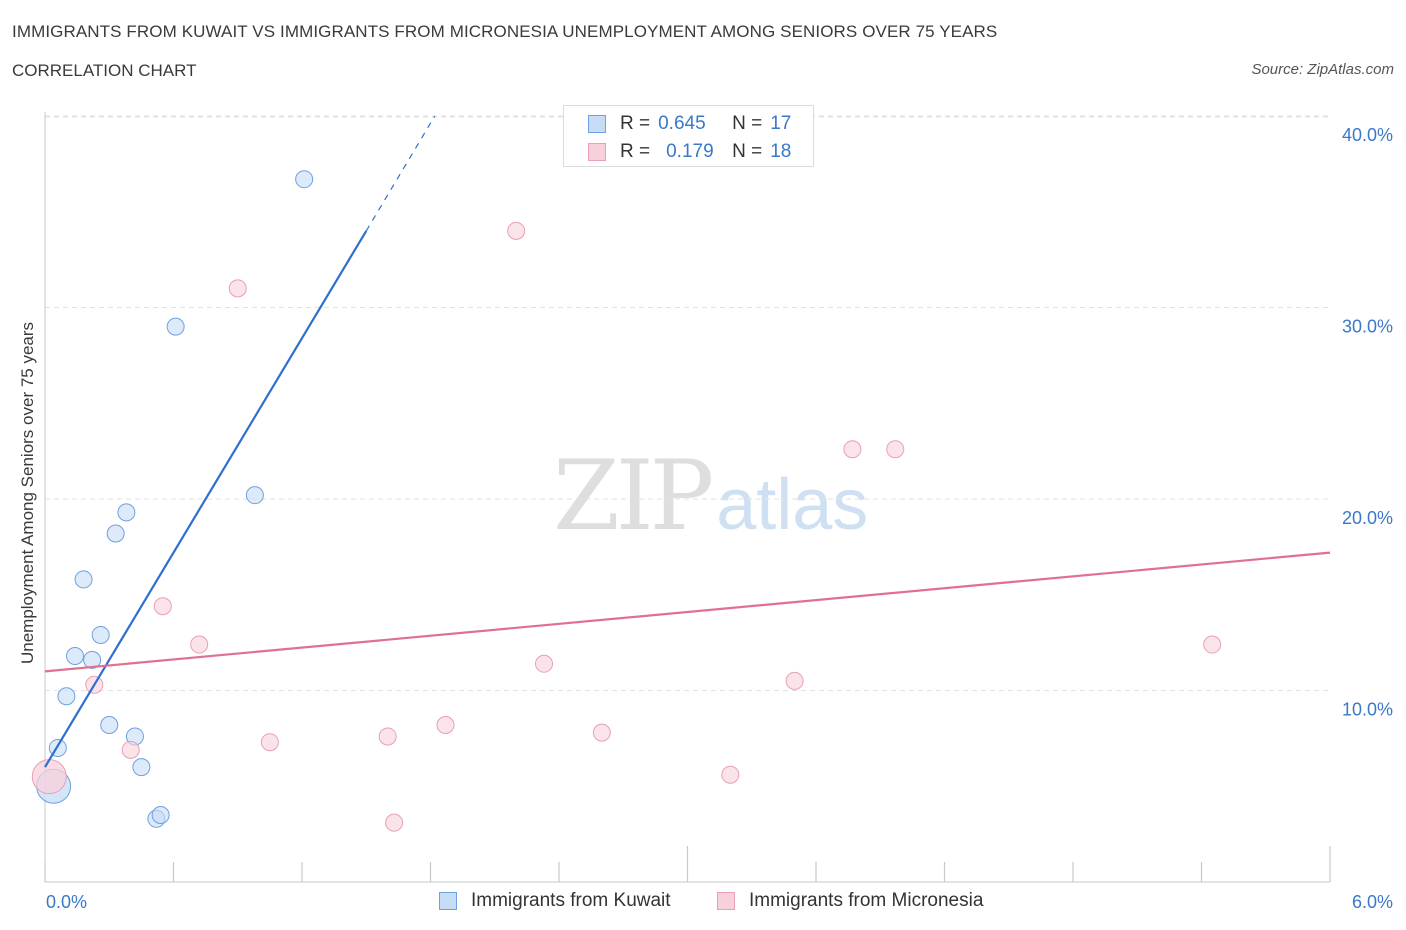 The width and height of the screenshot is (1406, 930). I want to click on watermark: ZIPatlas, so click(710, 496).